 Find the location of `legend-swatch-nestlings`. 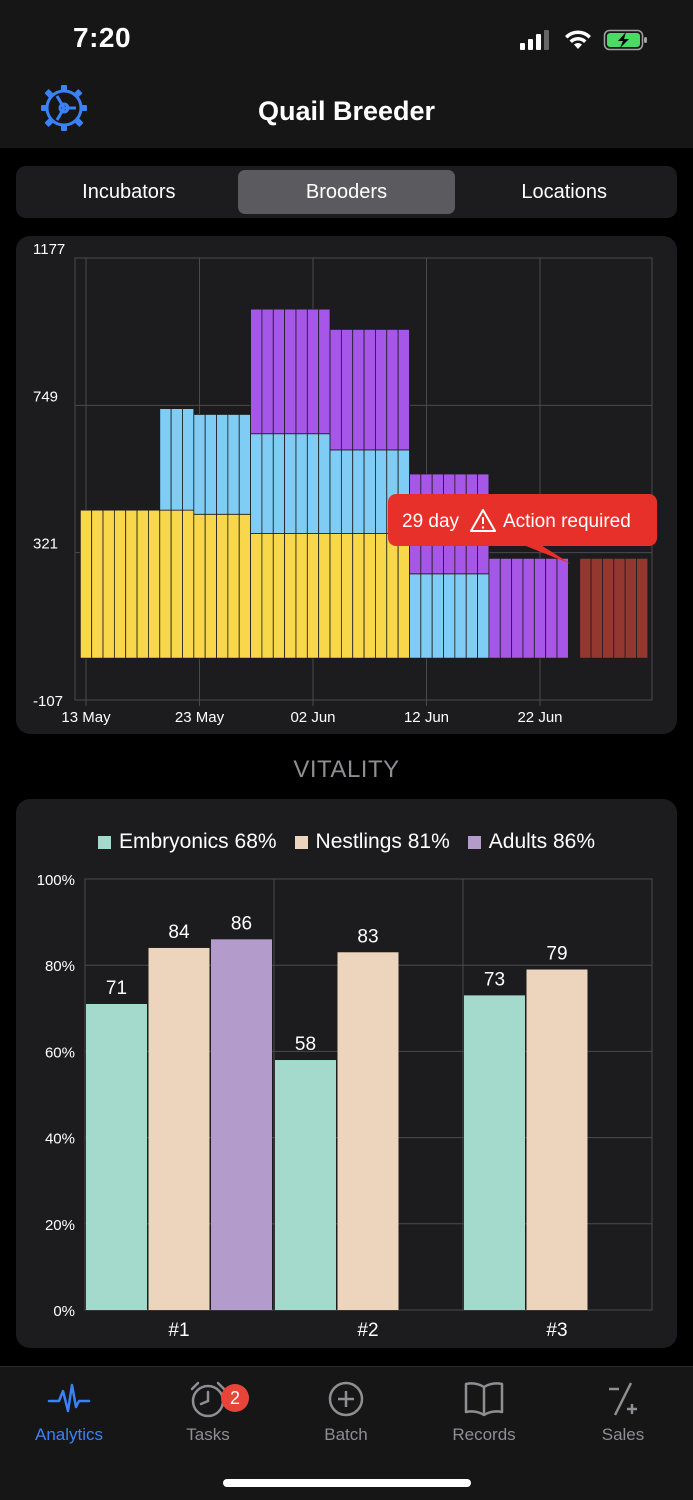

legend-swatch-nestlings is located at coordinates (301, 842).